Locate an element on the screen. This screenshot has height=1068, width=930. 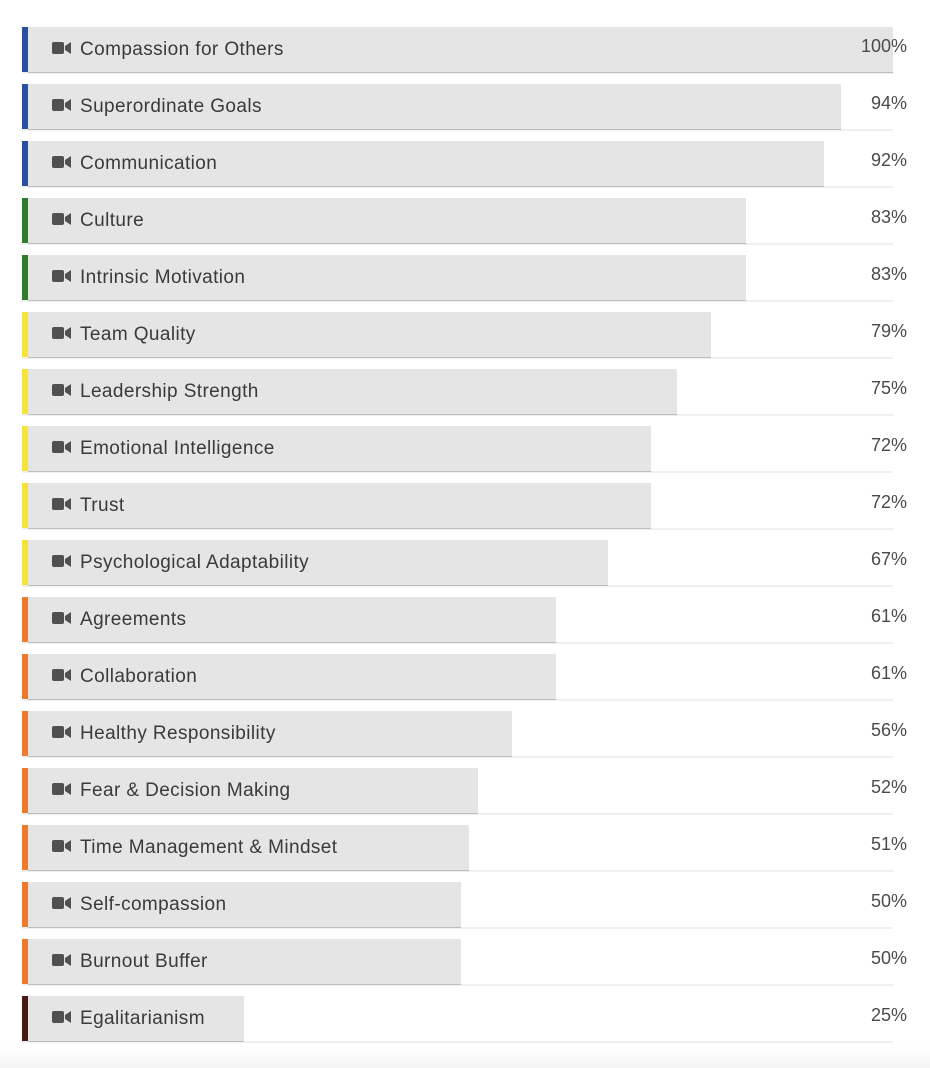
bar-label: Fear & Decision Making is located at coordinates (185, 790).